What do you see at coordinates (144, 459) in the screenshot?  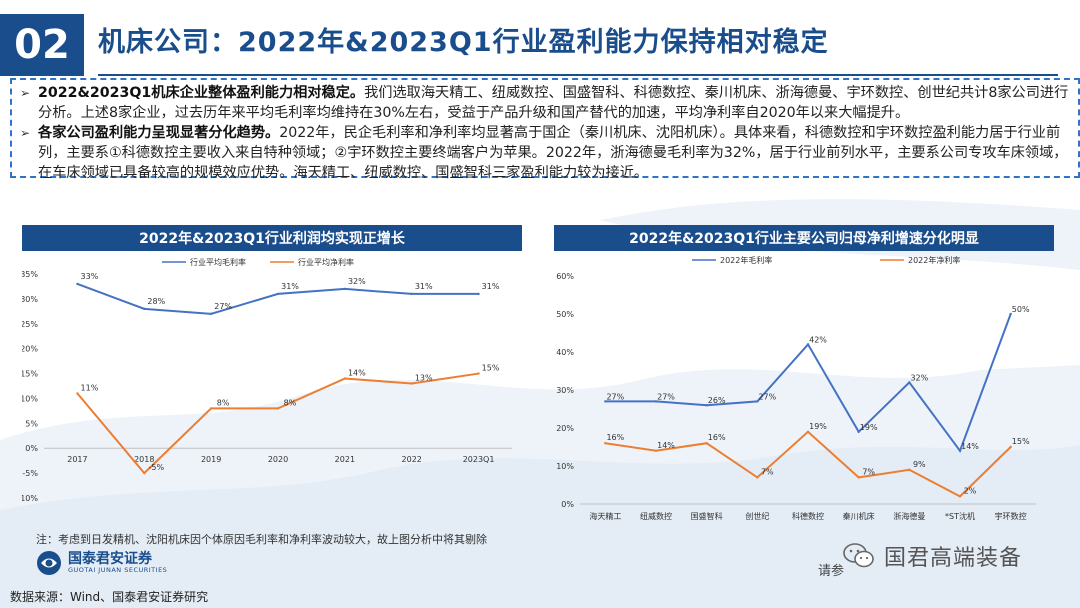 I see `x-tick-label: 2018` at bounding box center [144, 459].